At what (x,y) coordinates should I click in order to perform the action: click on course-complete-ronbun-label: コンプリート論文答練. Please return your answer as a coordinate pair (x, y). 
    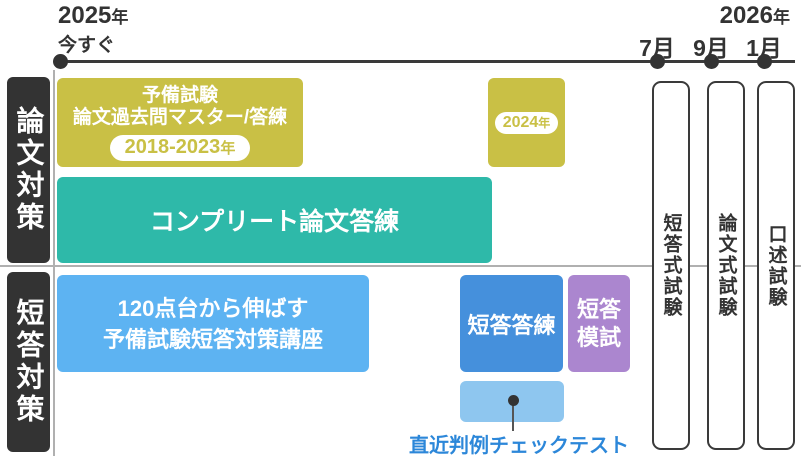
    Looking at the image, I should click on (274, 222).